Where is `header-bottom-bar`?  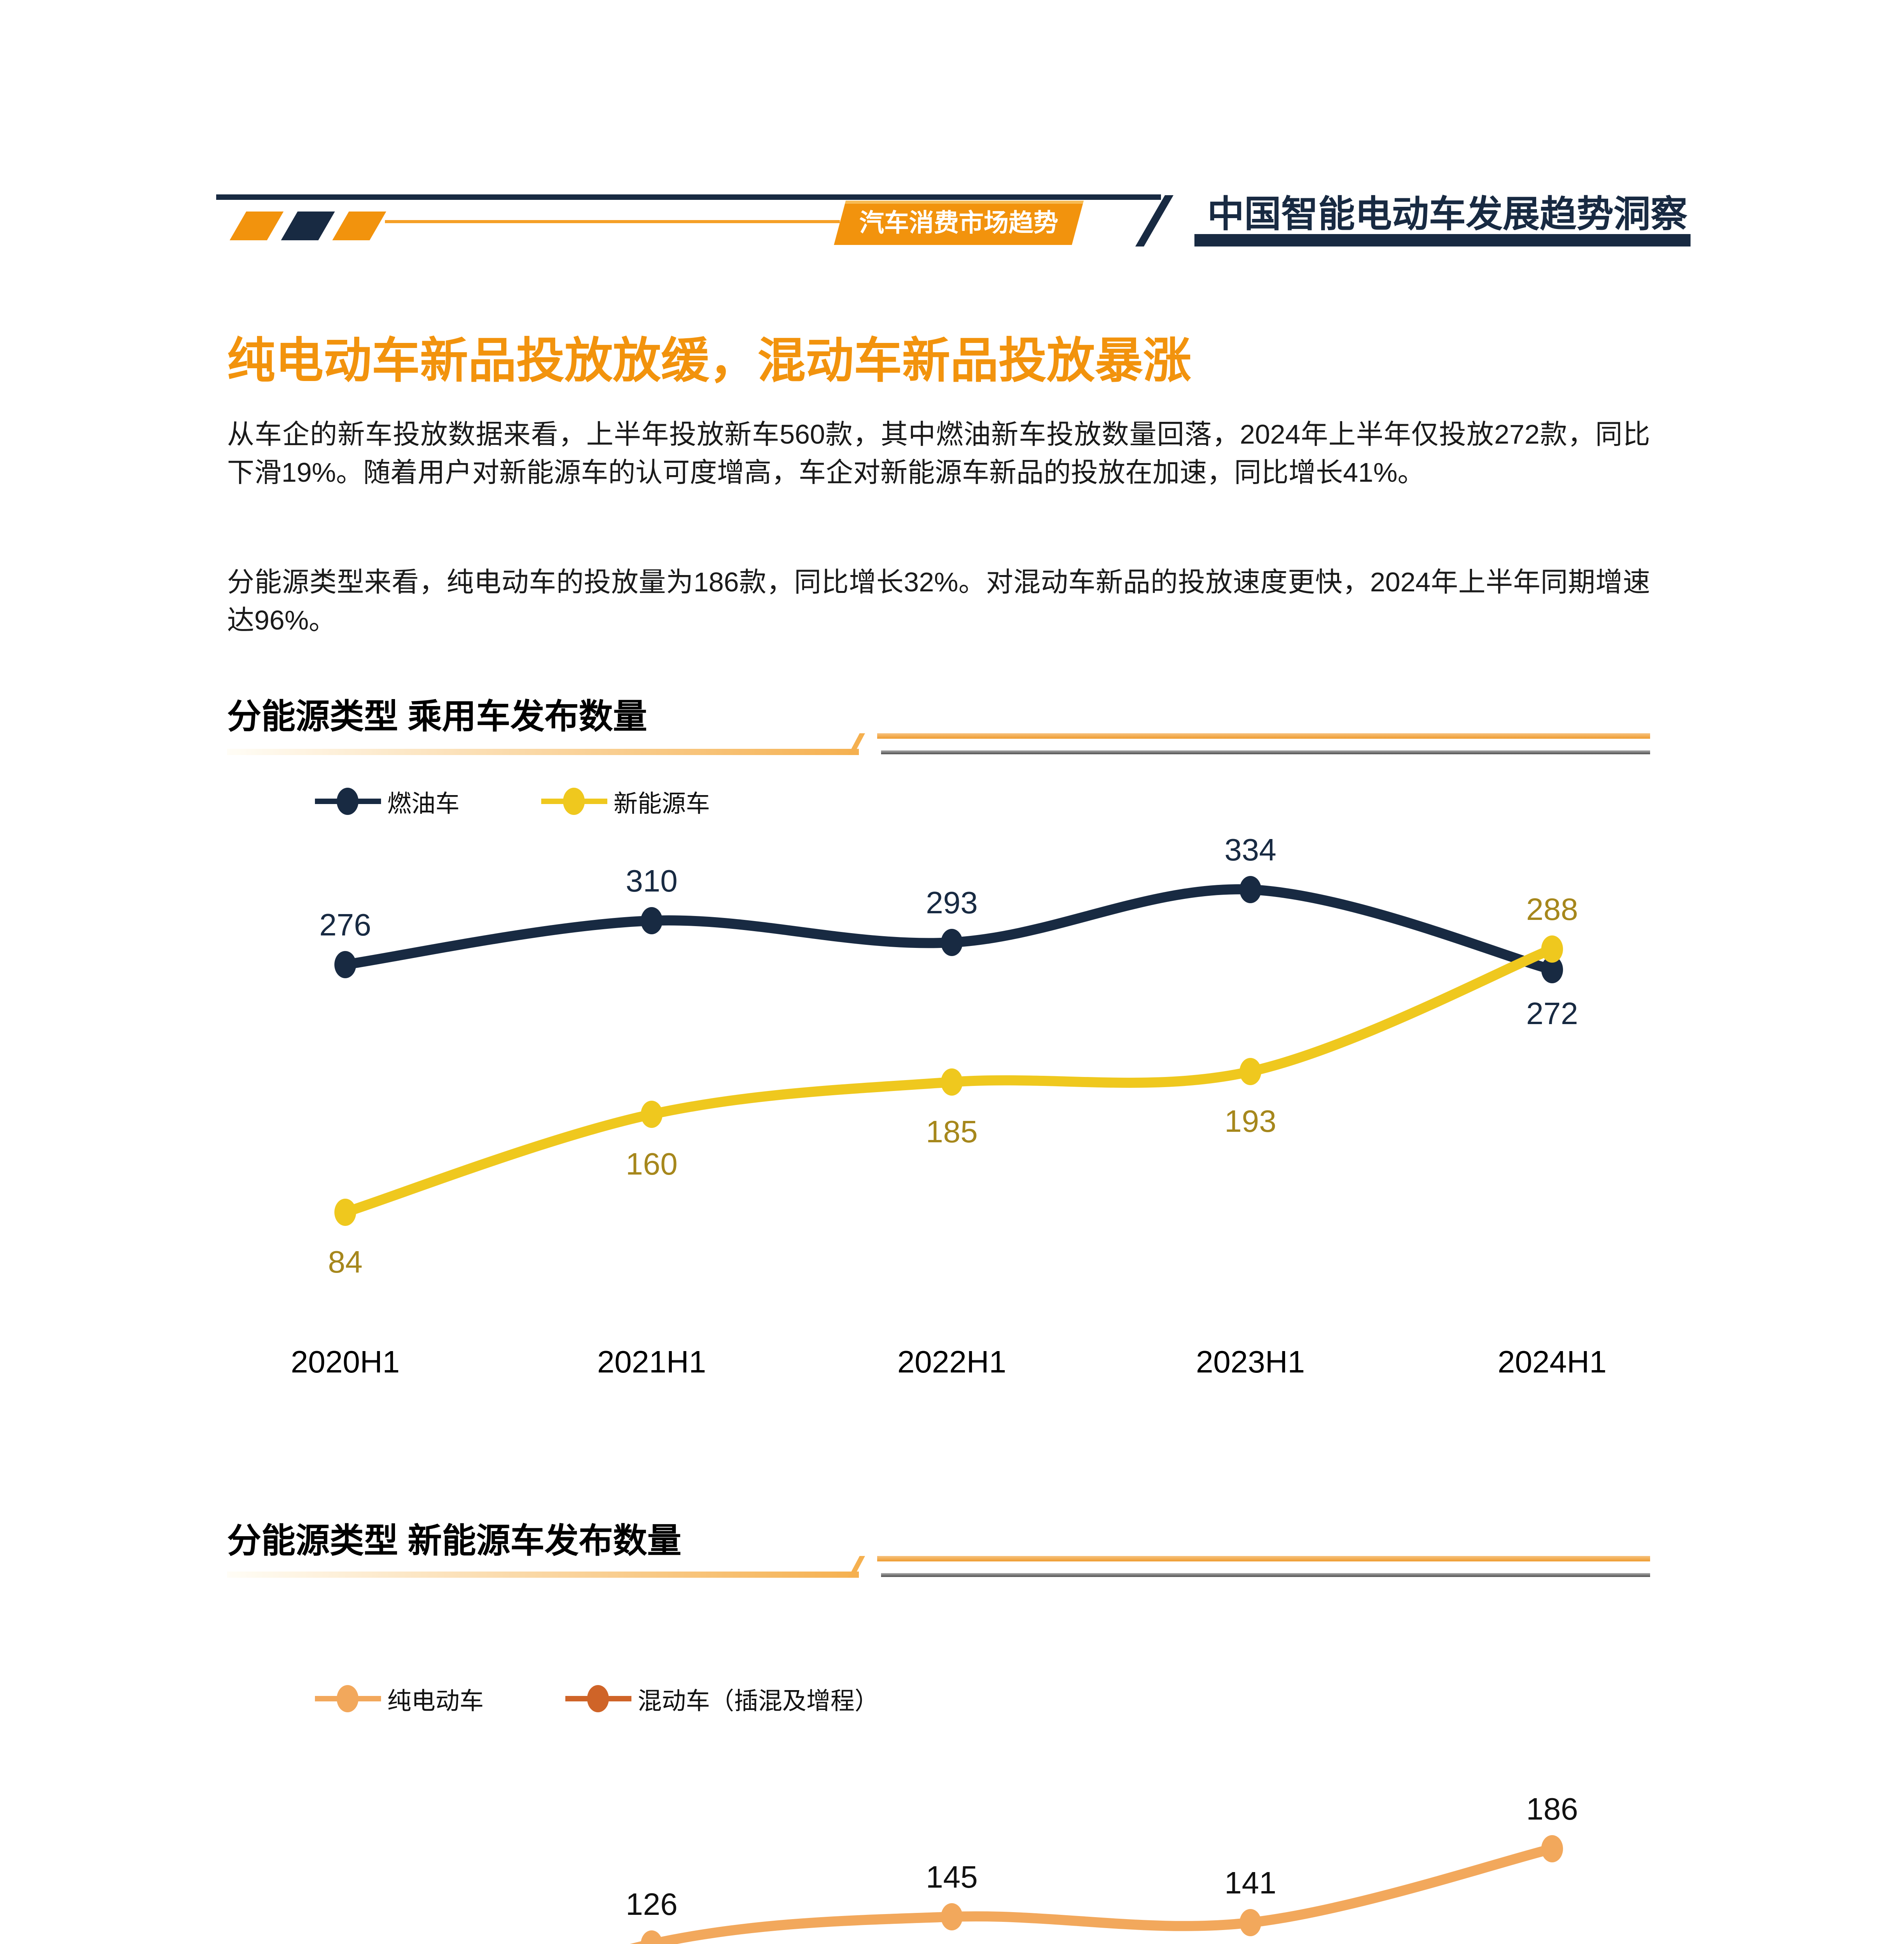
header-bottom-bar is located at coordinates (1442, 240).